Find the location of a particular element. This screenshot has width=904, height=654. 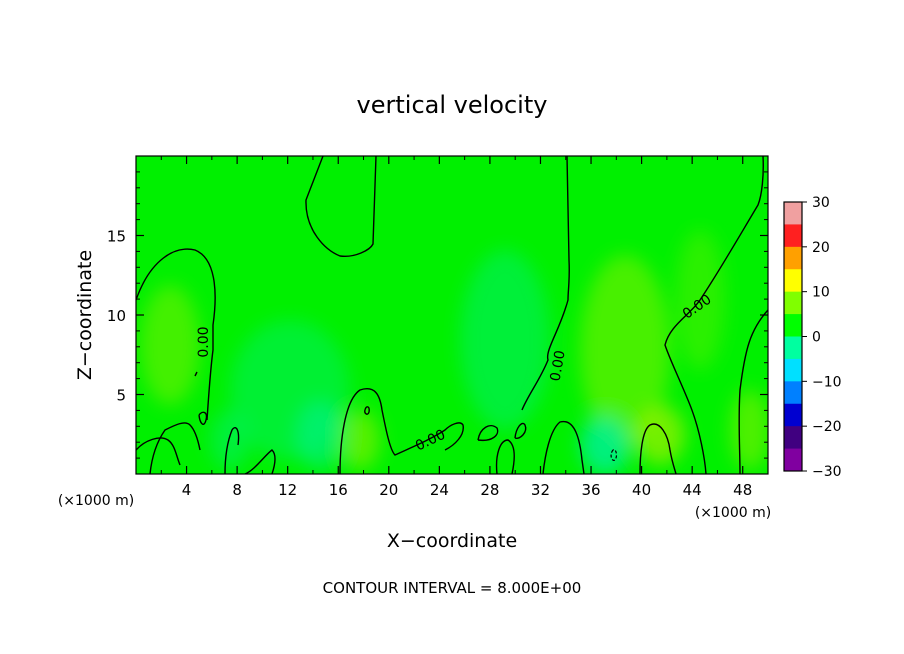

contour-interval-note: CONTOUR INTERVAL = 8.000E+00 is located at coordinates (452, 588).